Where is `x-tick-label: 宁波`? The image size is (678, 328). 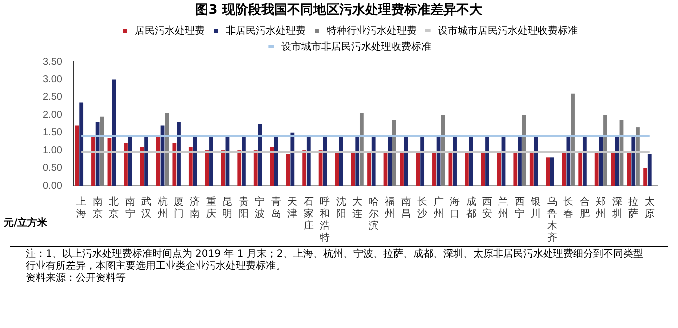
x-tick-label: 宁波 is located at coordinates (260, 208).